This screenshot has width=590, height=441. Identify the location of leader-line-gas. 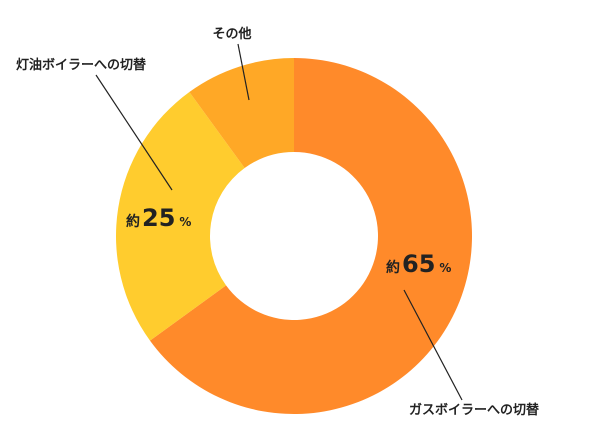
(433, 345).